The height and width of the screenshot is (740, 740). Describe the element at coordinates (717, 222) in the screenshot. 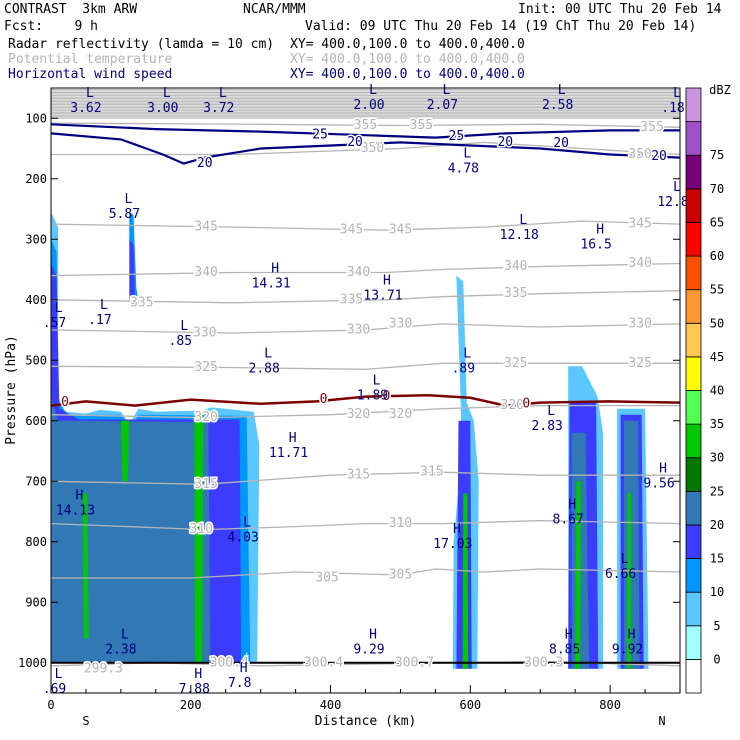

I see `colorbar-tick-label: 65` at that location.